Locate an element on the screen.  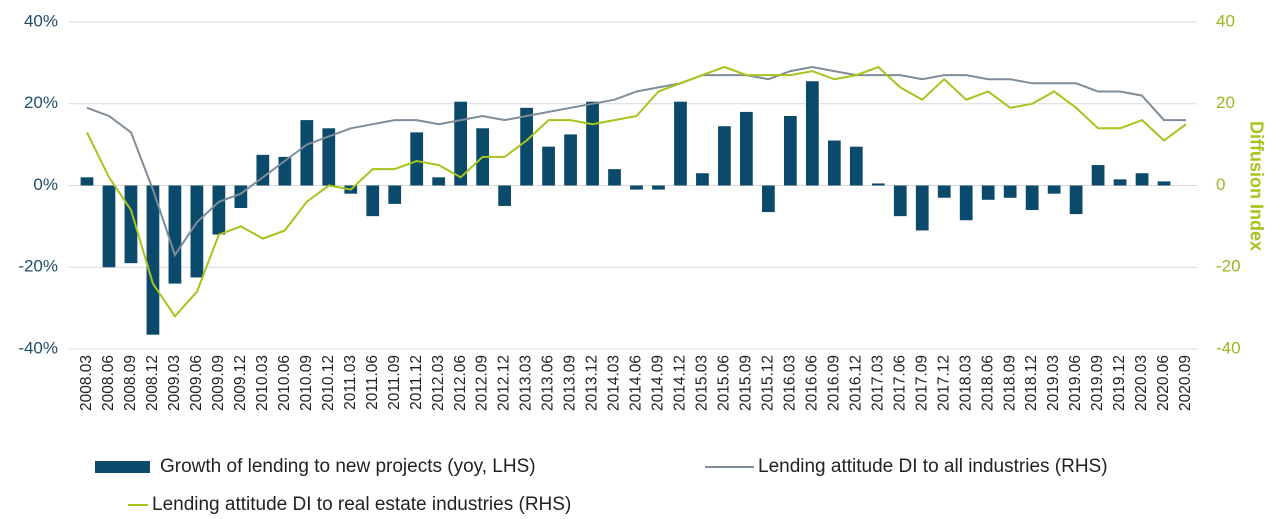
x-tick-label: 2017.03 is located at coordinates (877, 383).